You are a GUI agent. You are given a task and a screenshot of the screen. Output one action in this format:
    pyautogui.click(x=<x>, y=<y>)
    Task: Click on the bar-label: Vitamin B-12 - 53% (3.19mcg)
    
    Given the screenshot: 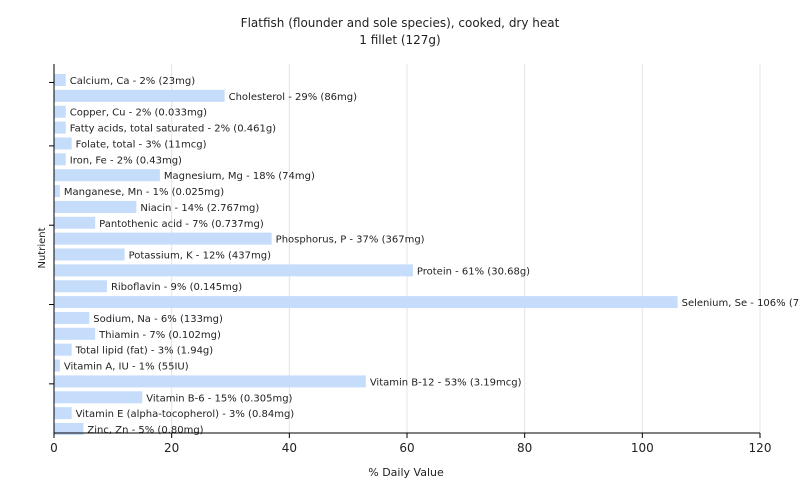 What is the action you would take?
    pyautogui.click(x=446, y=382)
    